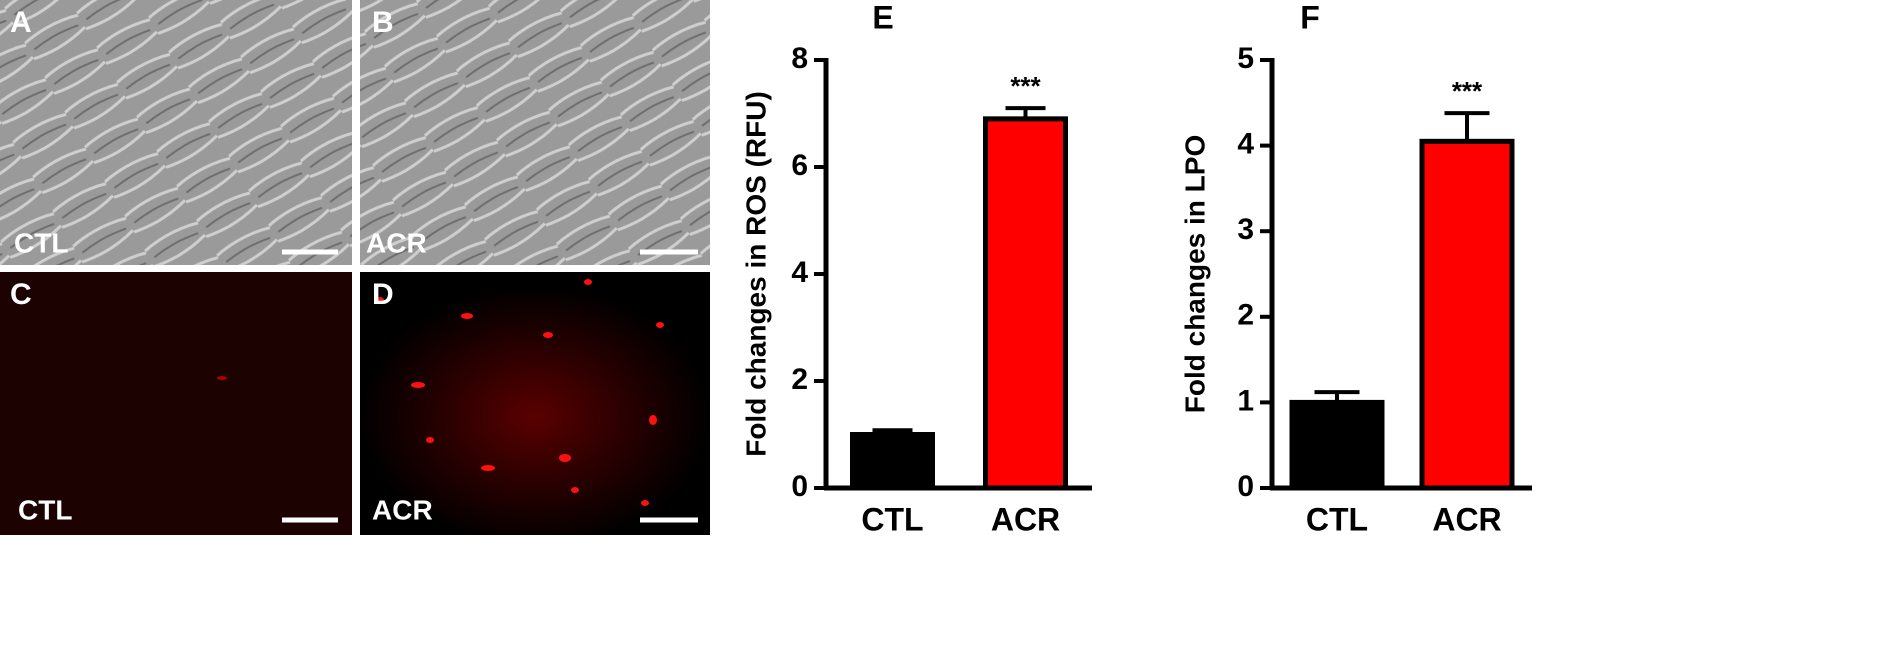 The width and height of the screenshot is (1903, 652). I want to click on panel-label: D, so click(383, 294).